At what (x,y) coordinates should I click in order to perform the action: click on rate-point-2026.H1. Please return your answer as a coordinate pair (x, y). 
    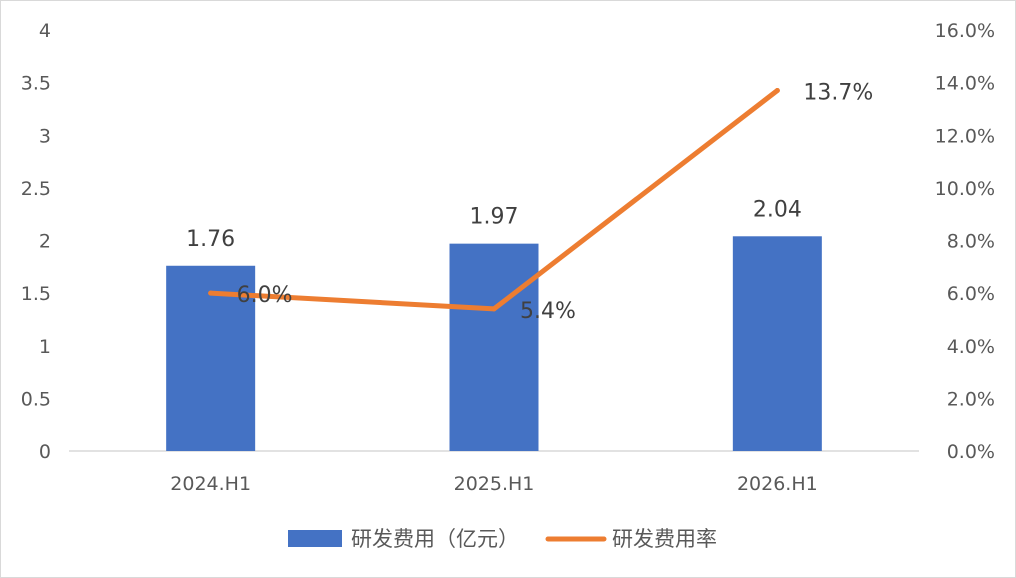
    Looking at the image, I should click on (777, 91).